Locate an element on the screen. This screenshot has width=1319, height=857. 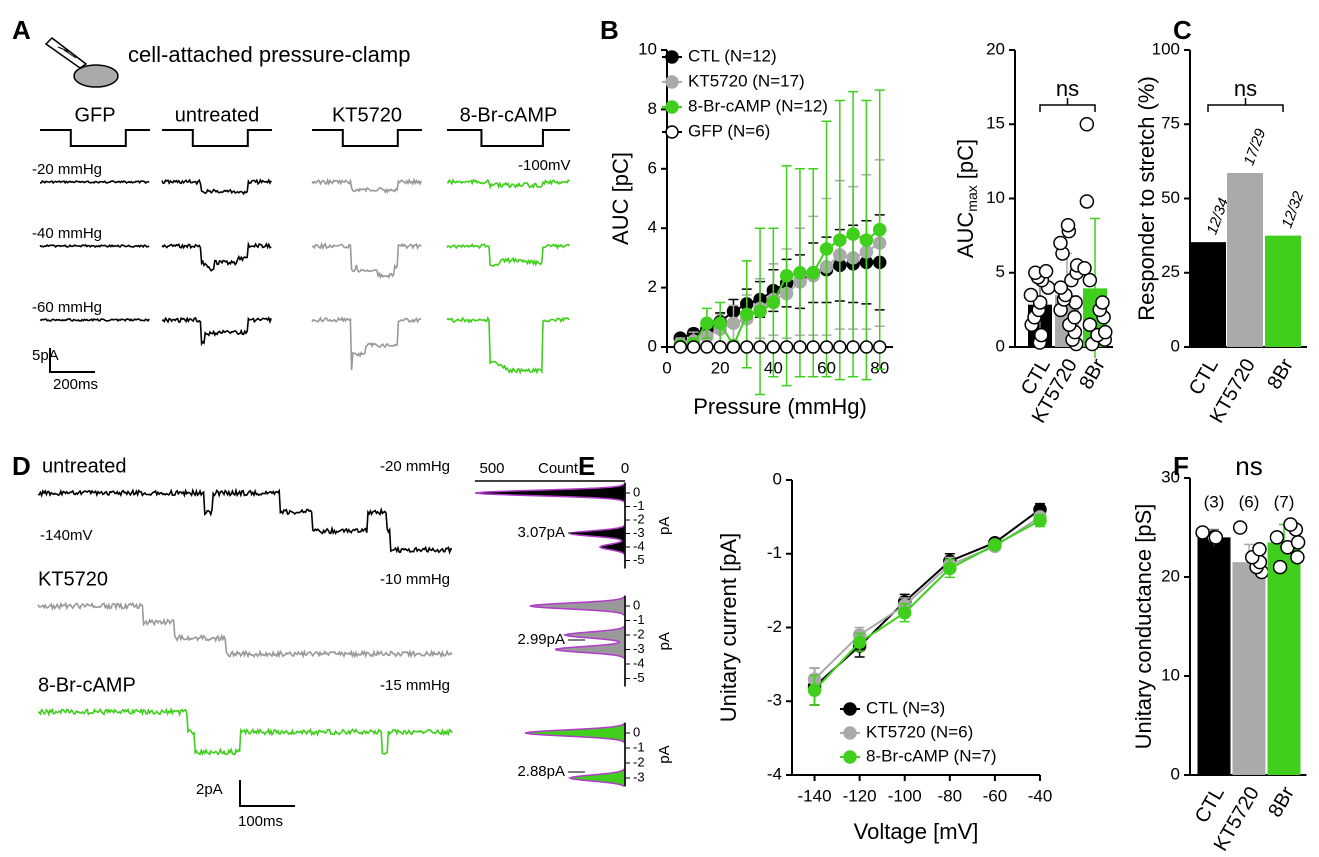
x-tick-label: -120 is located at coordinates (860, 795).